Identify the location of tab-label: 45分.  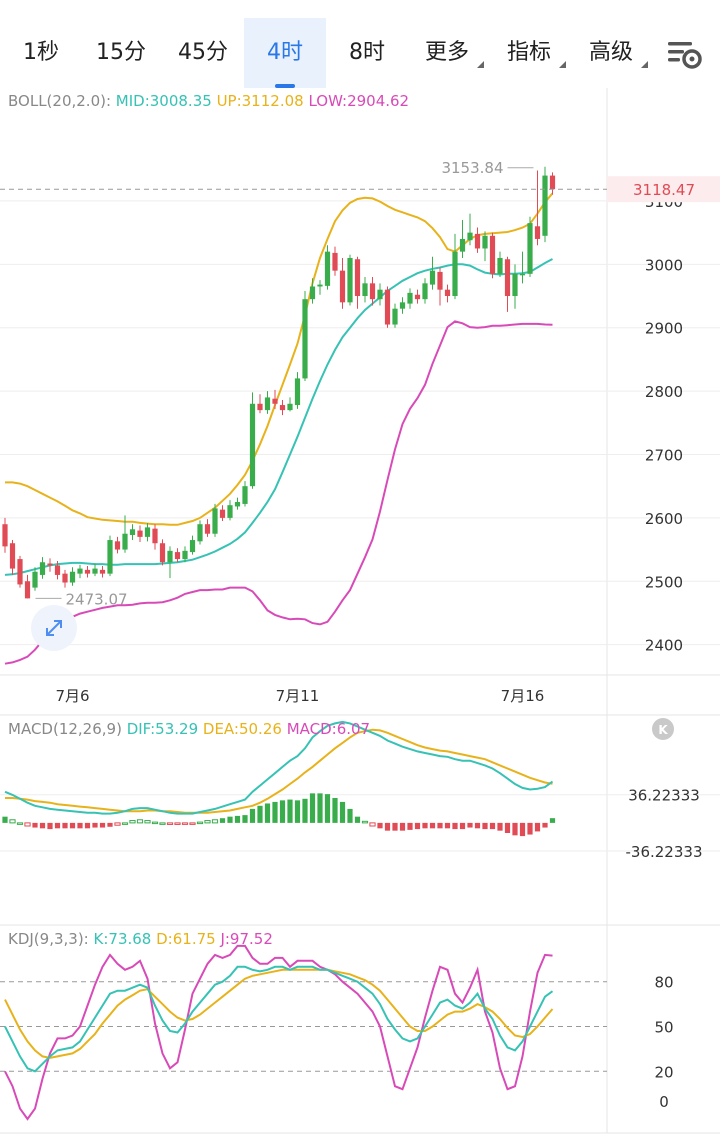
(203, 52).